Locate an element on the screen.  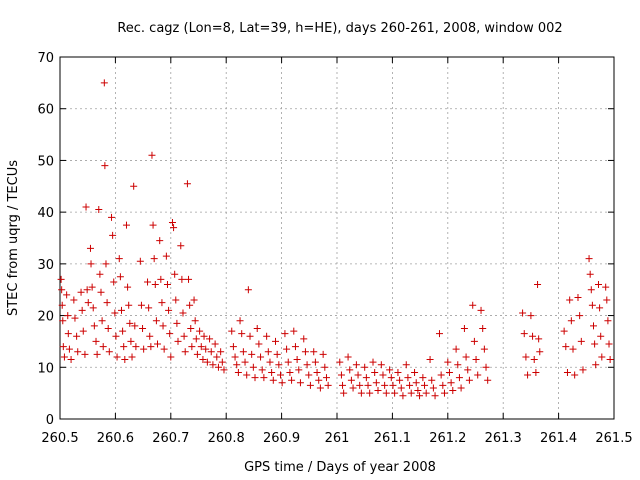
y-axis-label: STEC from uqrg / TECUs is located at coordinates (13, 238).